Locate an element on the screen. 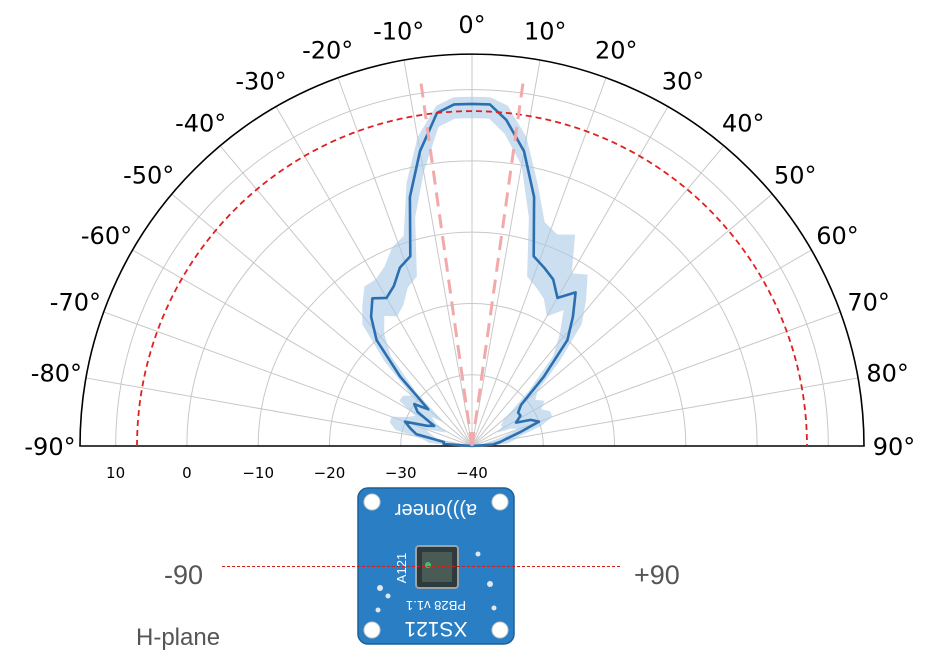  angle-tick-label: 30° is located at coordinates (683, 82).